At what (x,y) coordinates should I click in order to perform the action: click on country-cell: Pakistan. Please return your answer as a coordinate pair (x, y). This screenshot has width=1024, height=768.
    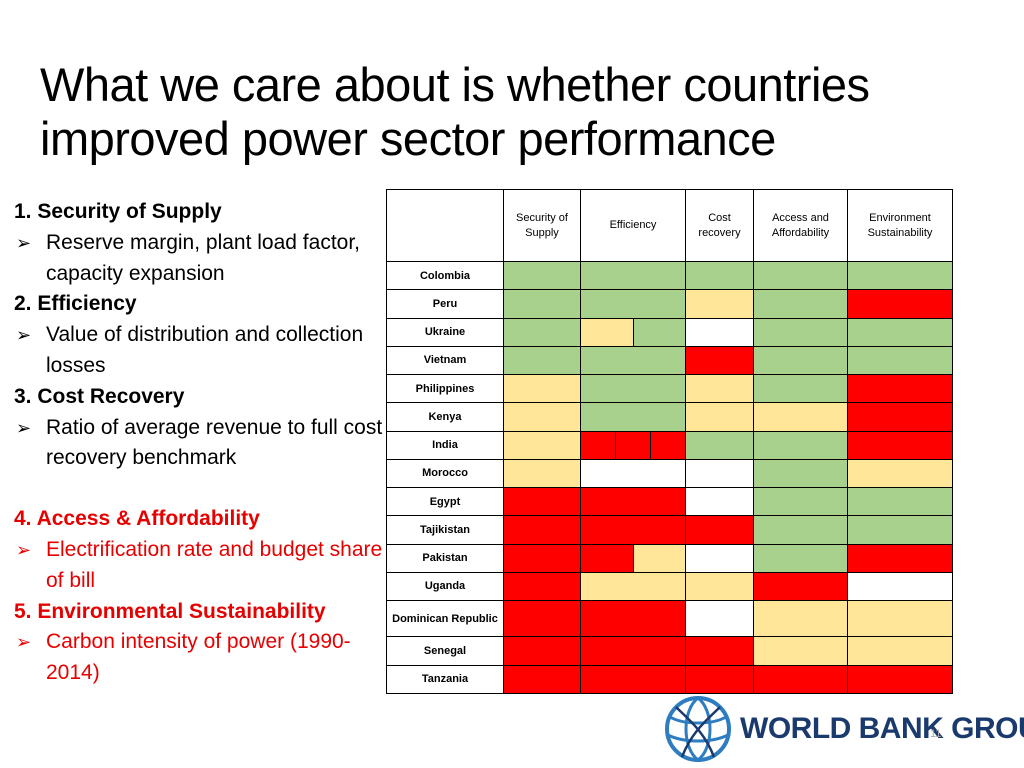
    Looking at the image, I should click on (445, 558).